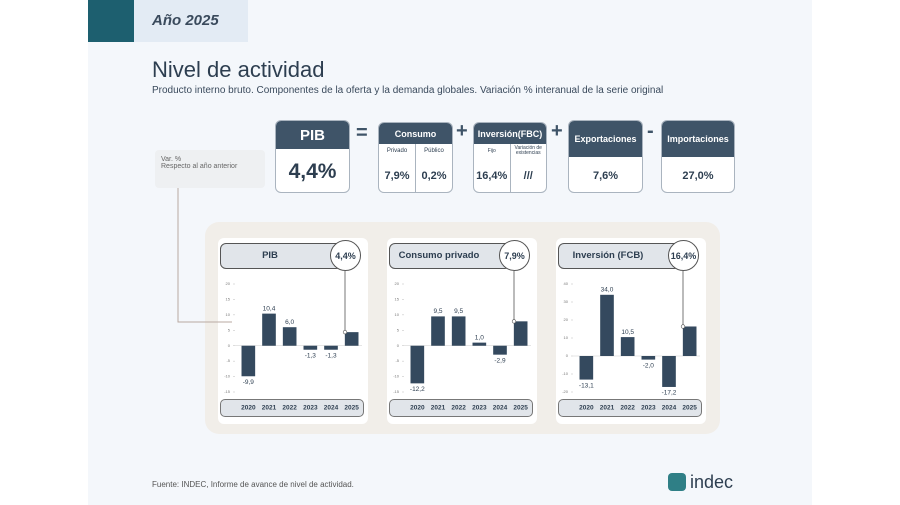  What do you see at coordinates (669, 393) in the screenshot?
I see `value-label: -17,2` at bounding box center [669, 393].